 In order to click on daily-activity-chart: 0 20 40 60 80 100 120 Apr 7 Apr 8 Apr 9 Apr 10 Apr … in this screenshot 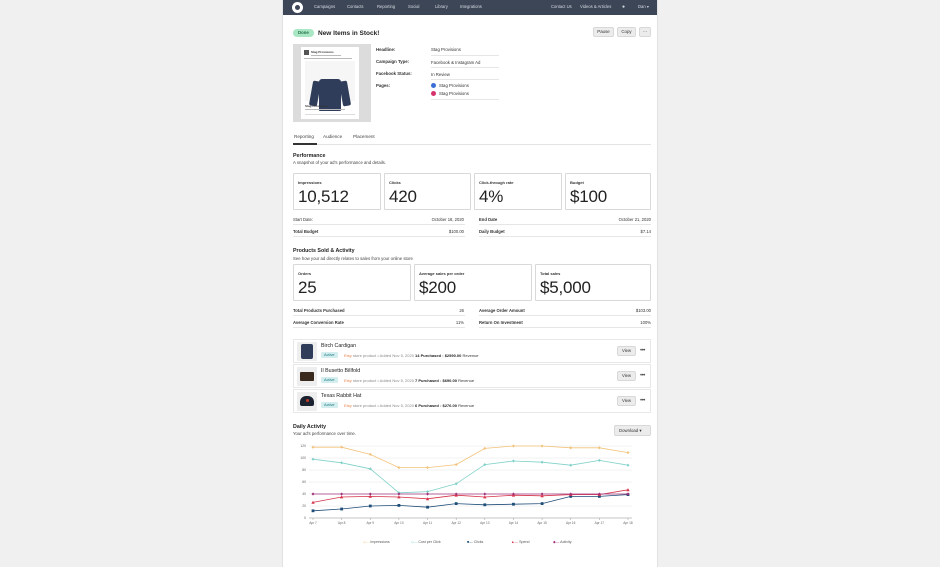, I will do `click(466, 484)`.